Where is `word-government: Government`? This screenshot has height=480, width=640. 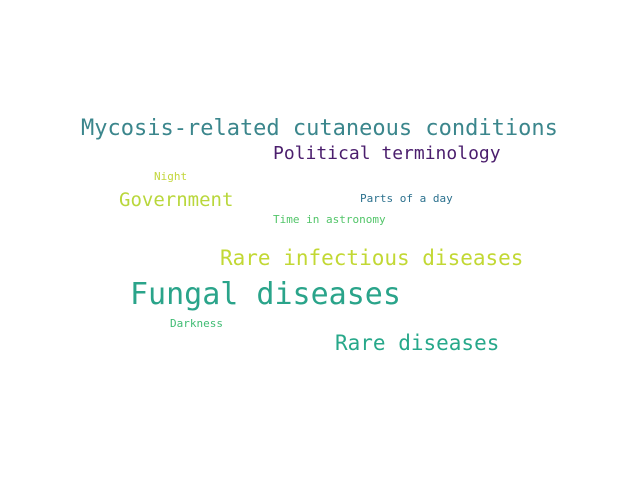
word-government: Government is located at coordinates (176, 200).